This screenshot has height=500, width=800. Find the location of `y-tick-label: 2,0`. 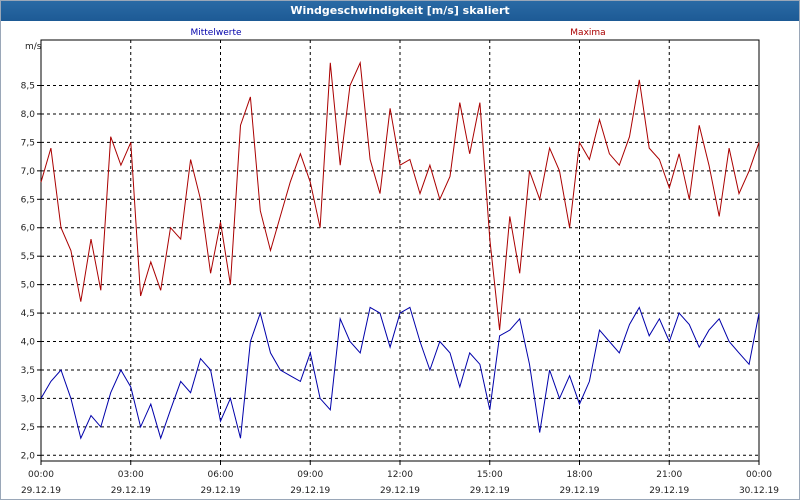

y-tick-label: 2,0 is located at coordinates (28, 456).